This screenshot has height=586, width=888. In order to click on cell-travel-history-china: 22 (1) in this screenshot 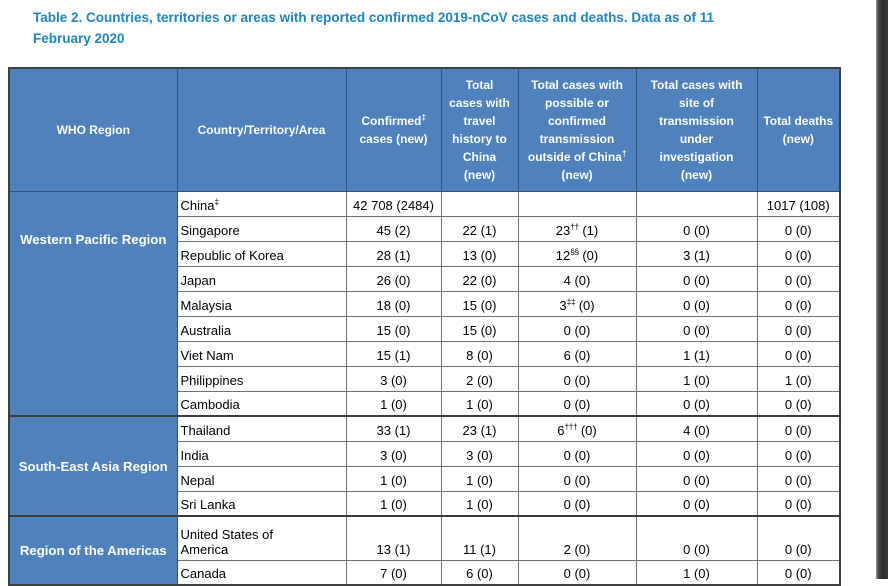, I will do `click(479, 228)`.